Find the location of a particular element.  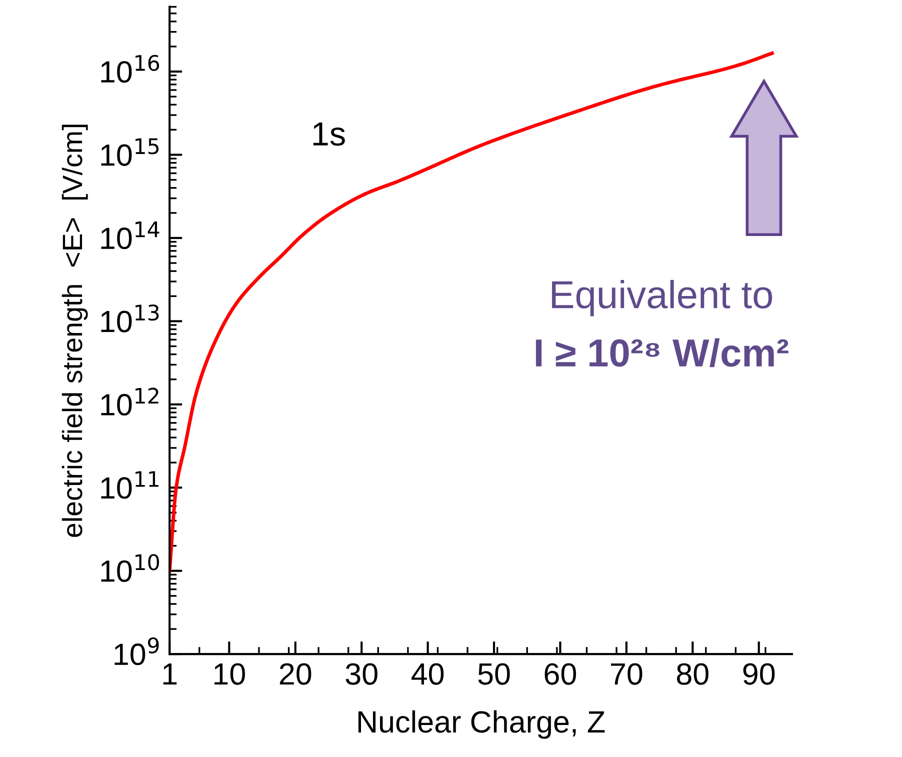

x-tick-label: 70 is located at coordinates (626, 674).